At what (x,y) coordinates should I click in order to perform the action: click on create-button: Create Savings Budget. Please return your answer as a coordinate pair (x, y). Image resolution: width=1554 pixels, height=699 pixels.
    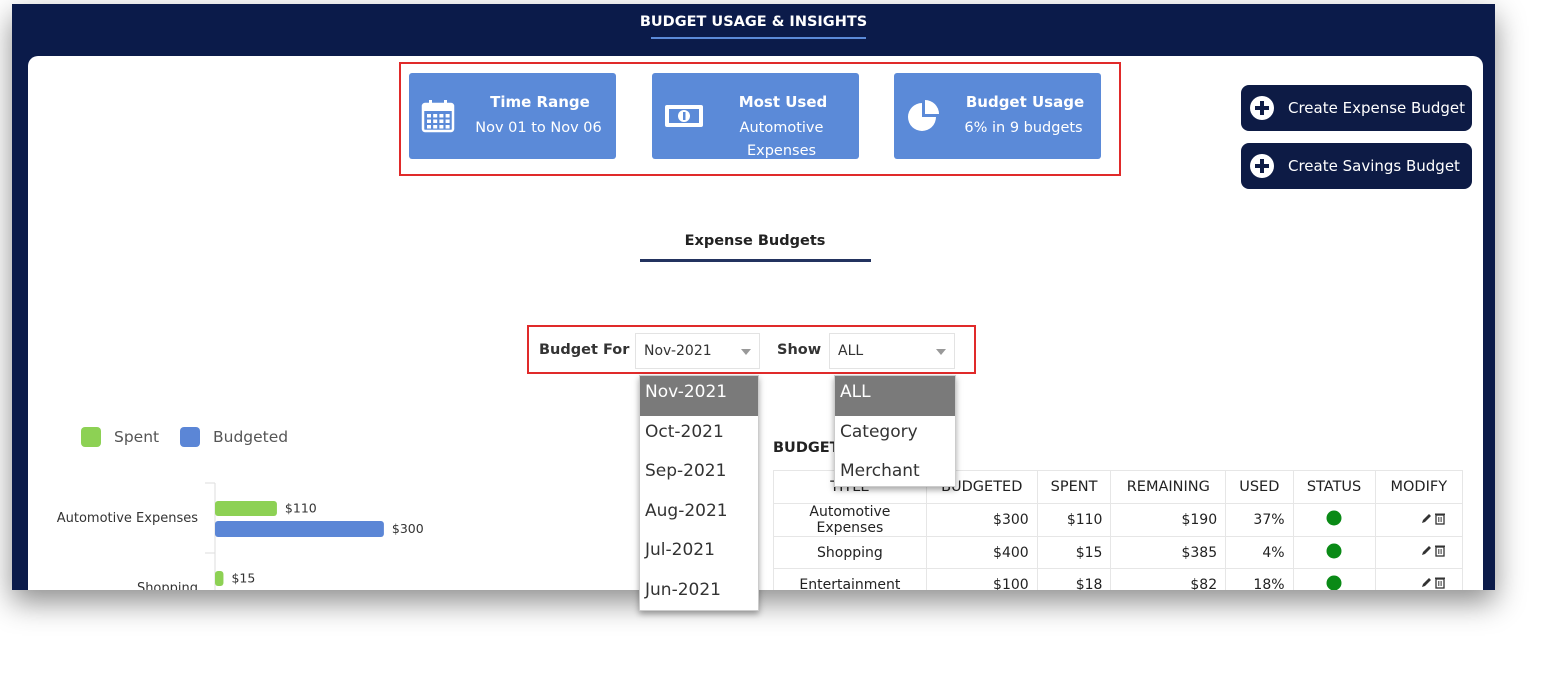
    Looking at the image, I should click on (1356, 166).